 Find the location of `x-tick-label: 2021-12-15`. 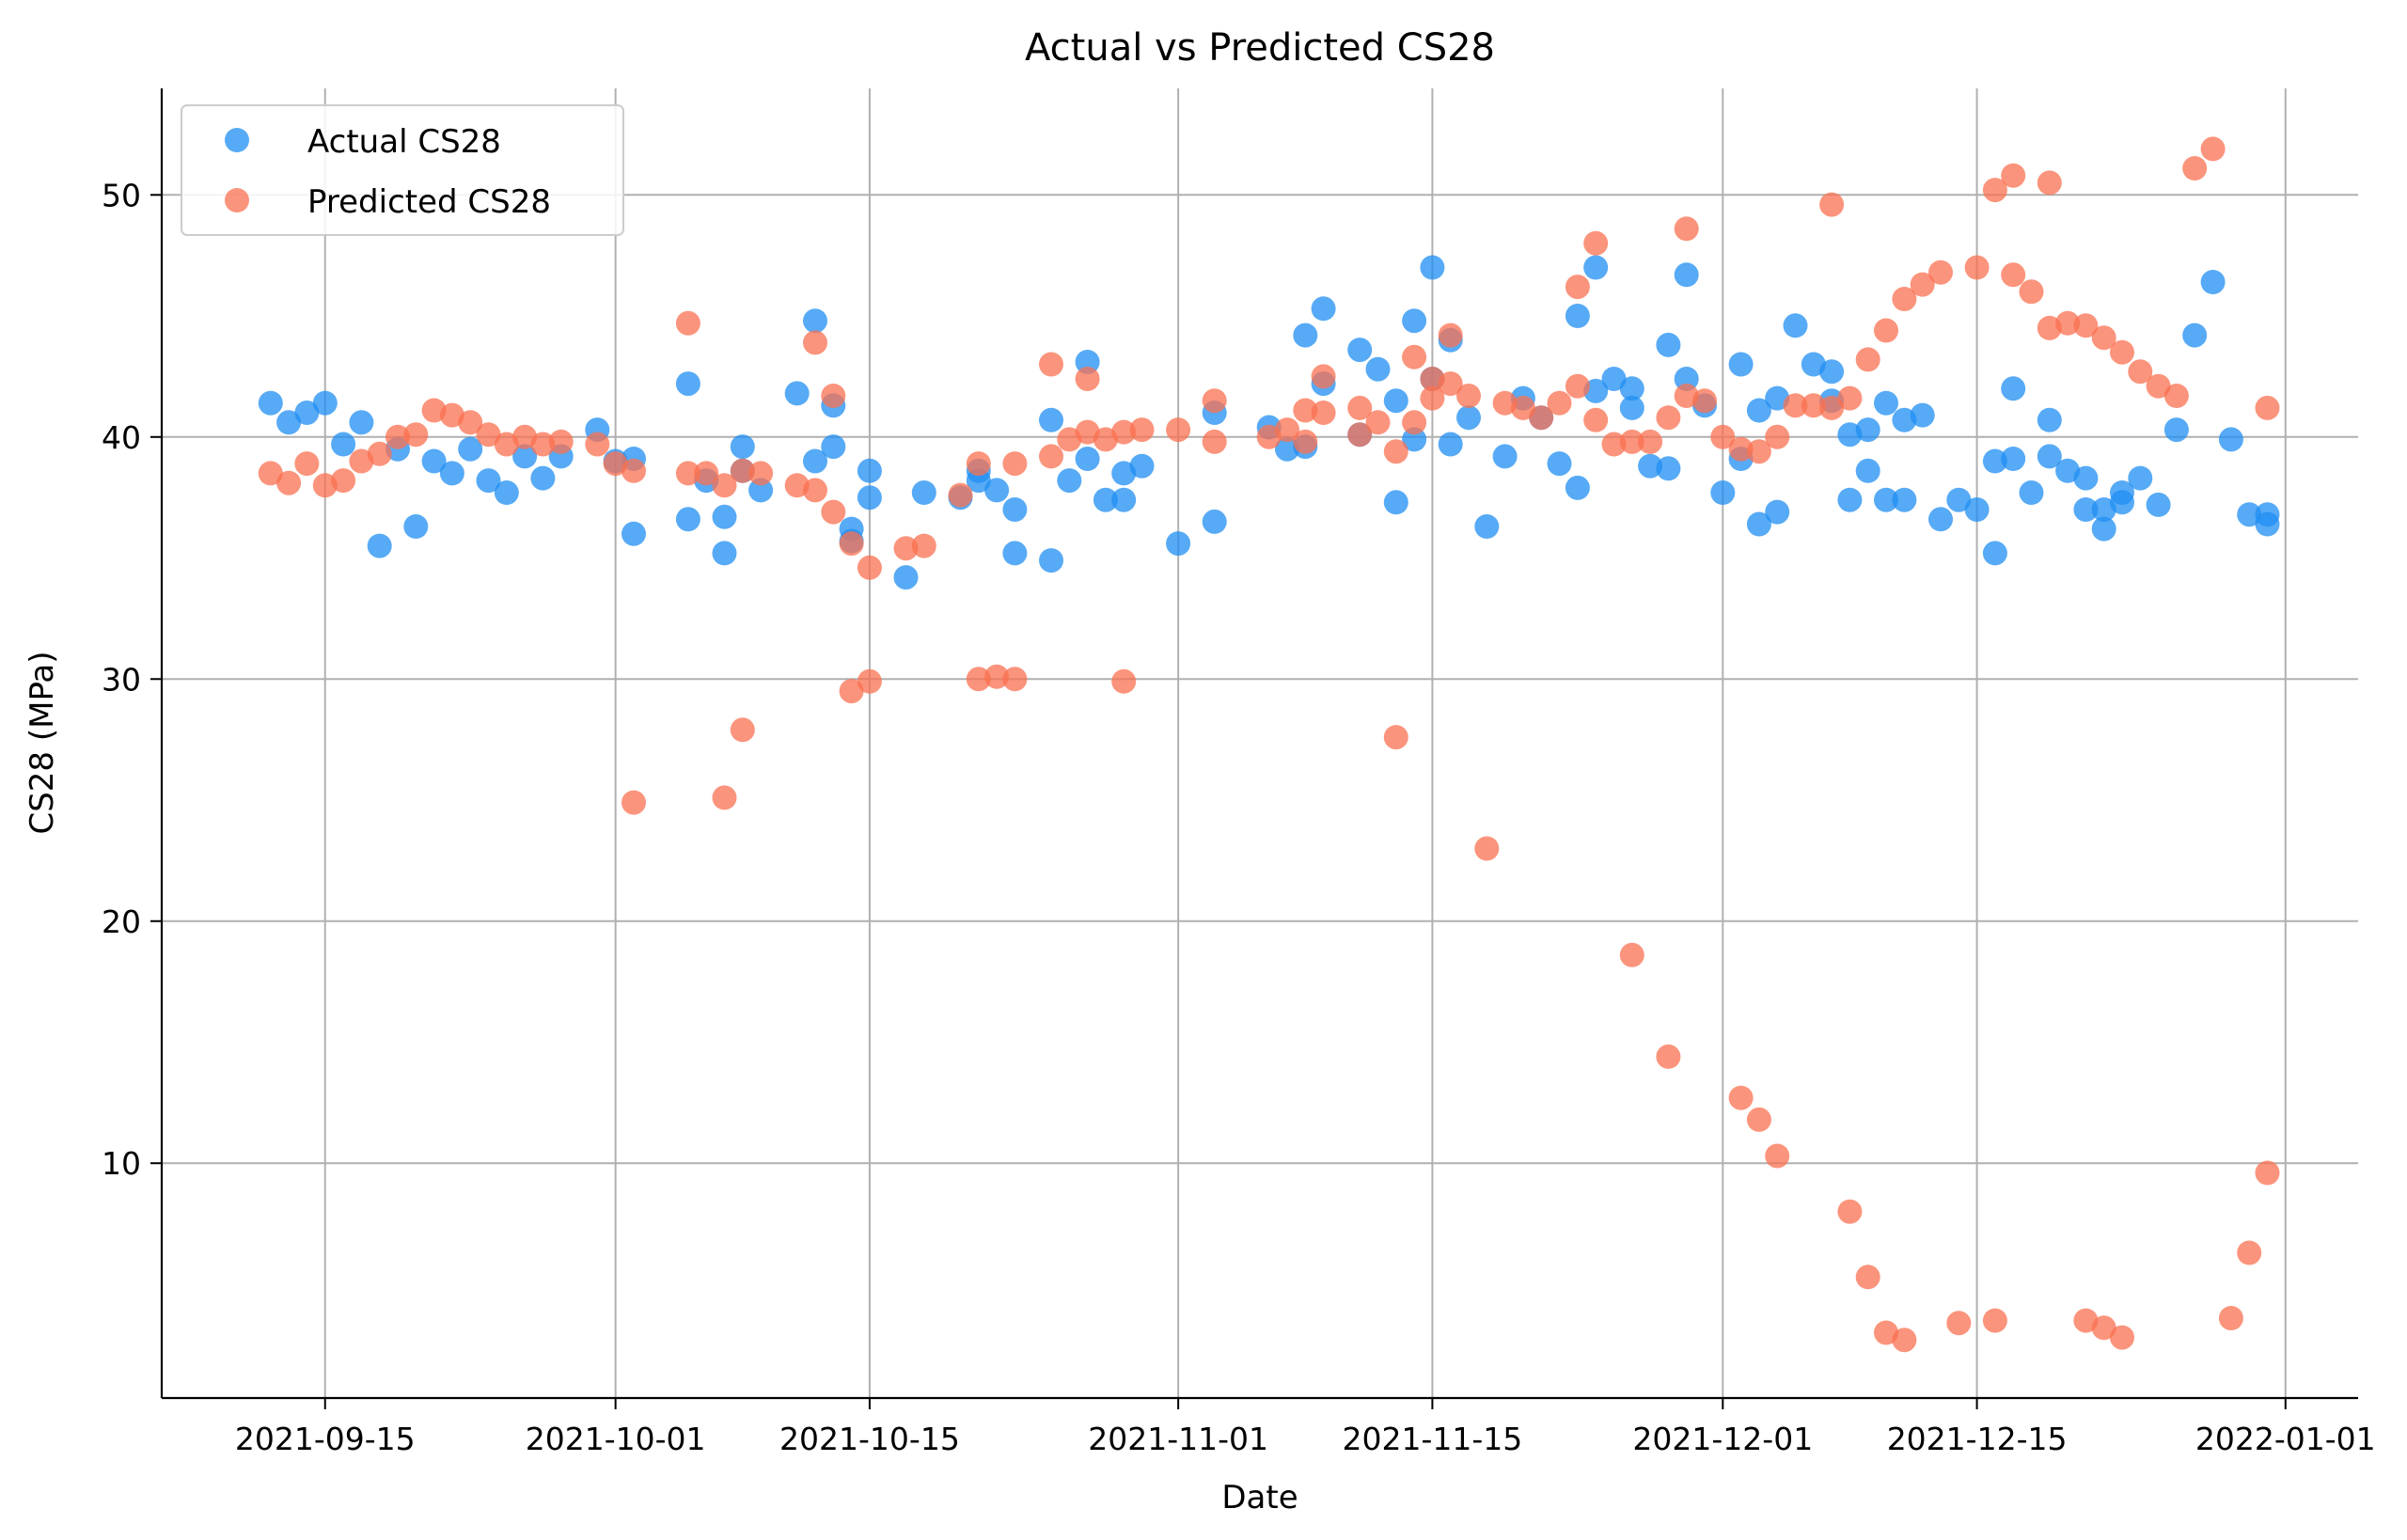

x-tick-label: 2021-12-15 is located at coordinates (1977, 1439).